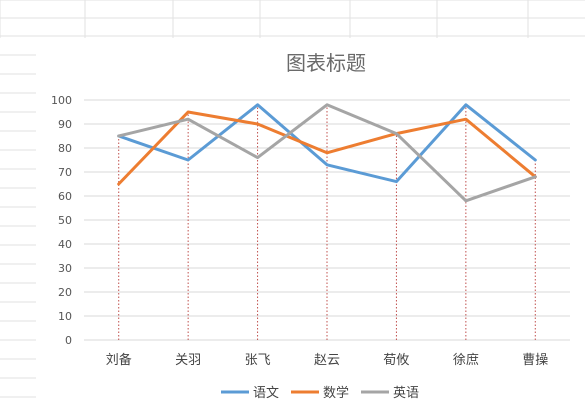 The image size is (585, 405). What do you see at coordinates (406, 393) in the screenshot?
I see `legend-label: 英语` at bounding box center [406, 393].